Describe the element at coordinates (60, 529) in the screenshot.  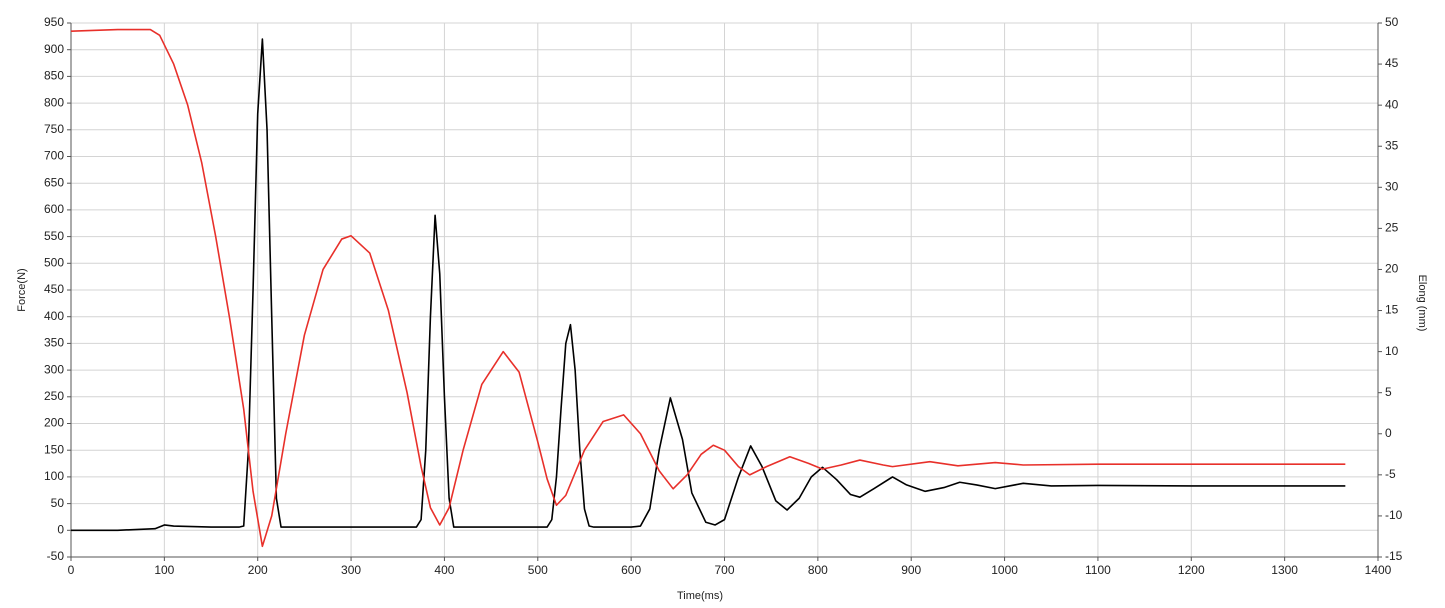
I see `y-tick-label: 0` at that location.